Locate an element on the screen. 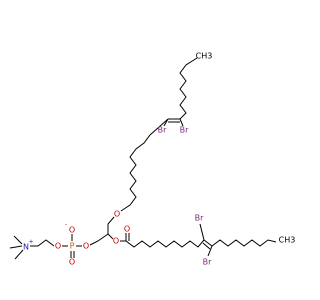 The width and height of the screenshot is (320, 300). atom-charge: - is located at coordinates (66, 225).